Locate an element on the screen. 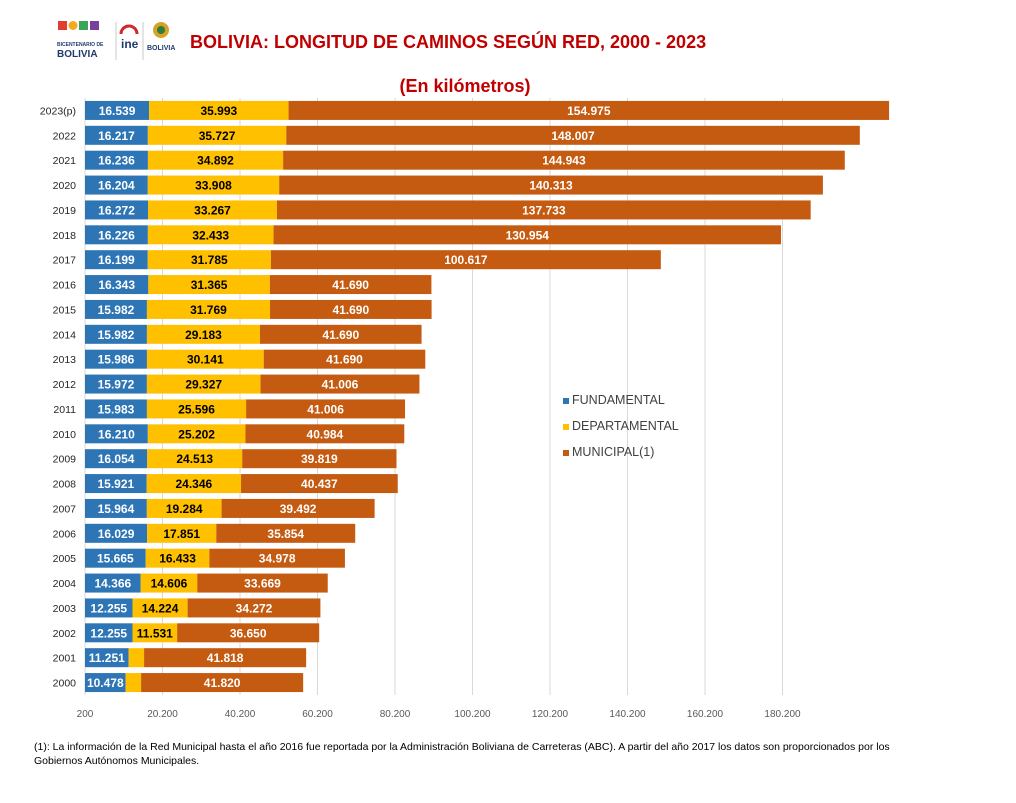 The image size is (1016, 803). data-label: 31.365 is located at coordinates (209, 285).